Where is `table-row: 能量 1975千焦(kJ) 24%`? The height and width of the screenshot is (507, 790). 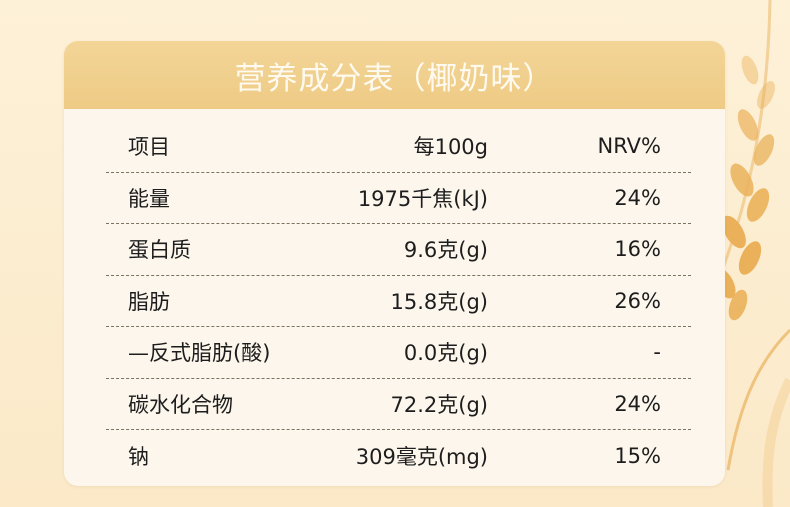 table-row: 能量 1975千焦(kJ) 24% is located at coordinates (398, 198).